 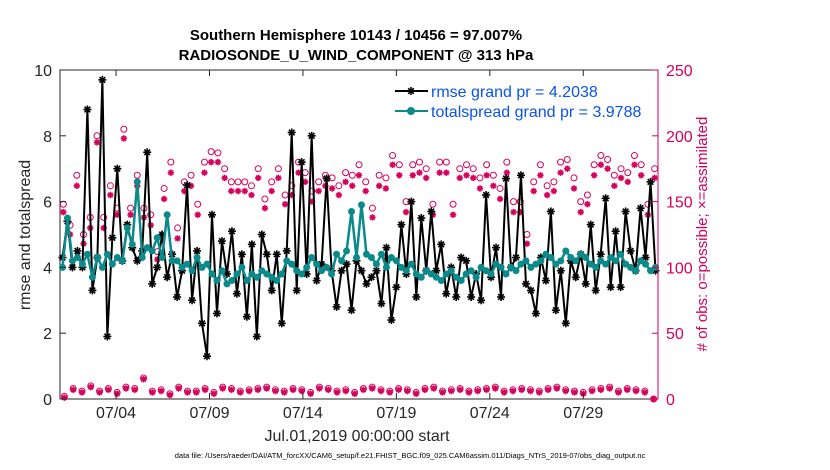 I want to click on y-right-tick-label: 100, so click(x=679, y=268).